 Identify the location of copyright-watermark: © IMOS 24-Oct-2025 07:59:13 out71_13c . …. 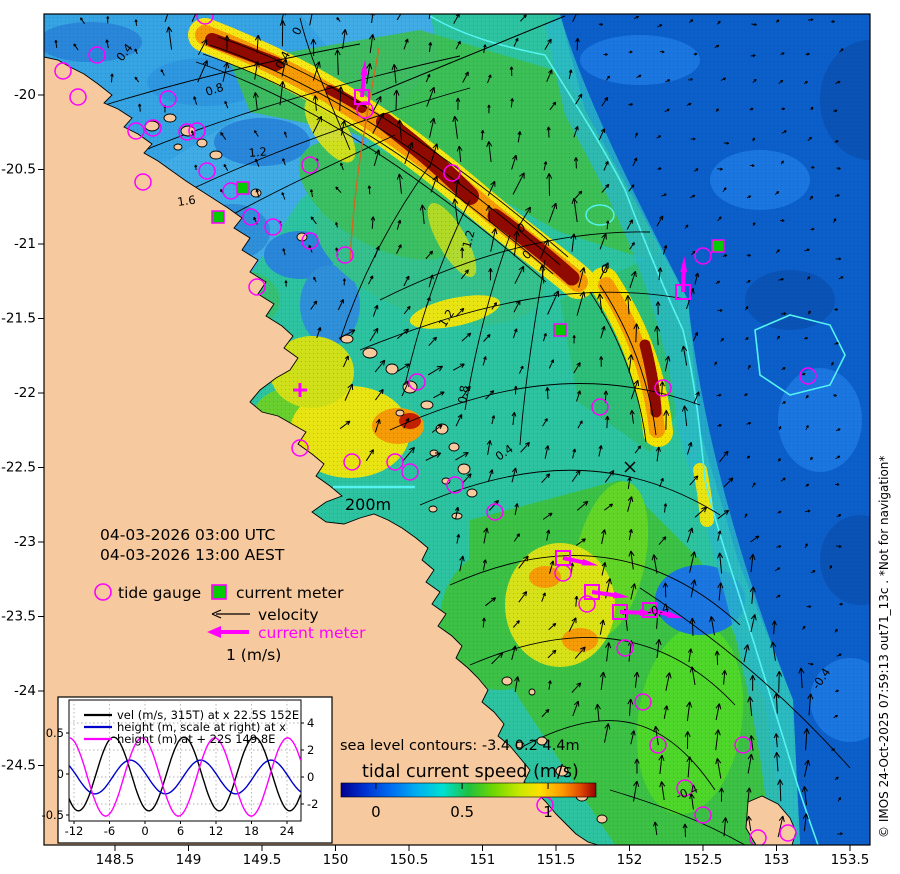
(884, 647).